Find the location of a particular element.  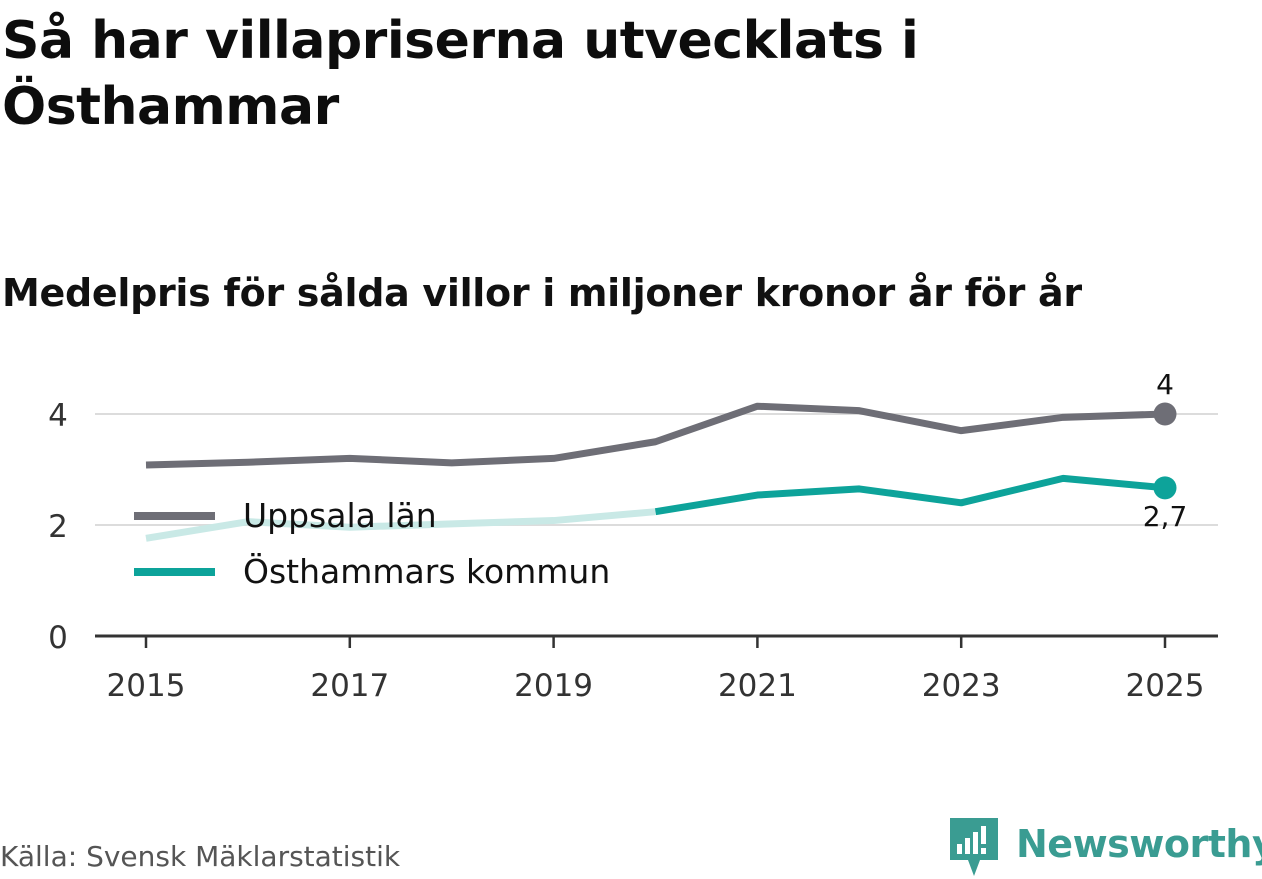

x-tick-label-2017: 2017 is located at coordinates (349, 686).